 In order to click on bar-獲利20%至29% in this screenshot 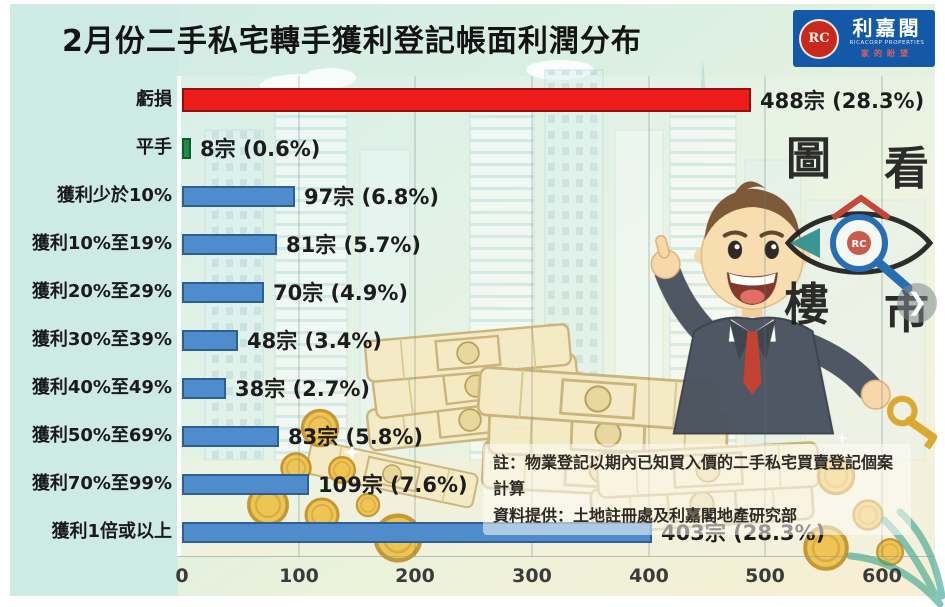, I will do `click(223, 292)`.